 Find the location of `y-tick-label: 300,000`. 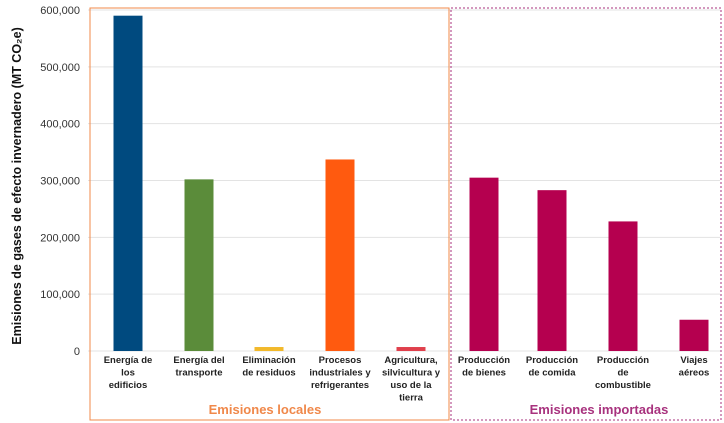

y-tick-label: 300,000 is located at coordinates (60, 182).